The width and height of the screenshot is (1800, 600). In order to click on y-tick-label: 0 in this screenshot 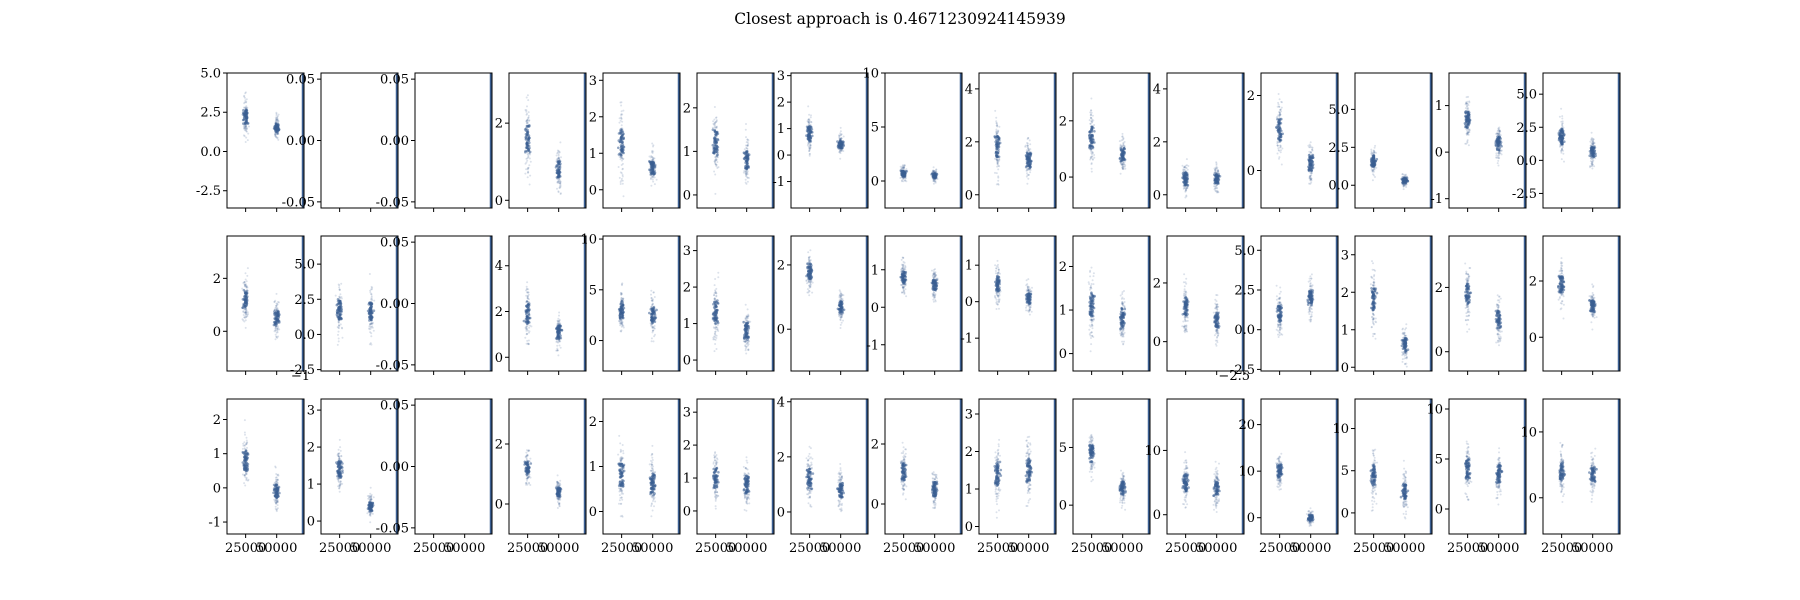, I will do `click(1063, 178)`.